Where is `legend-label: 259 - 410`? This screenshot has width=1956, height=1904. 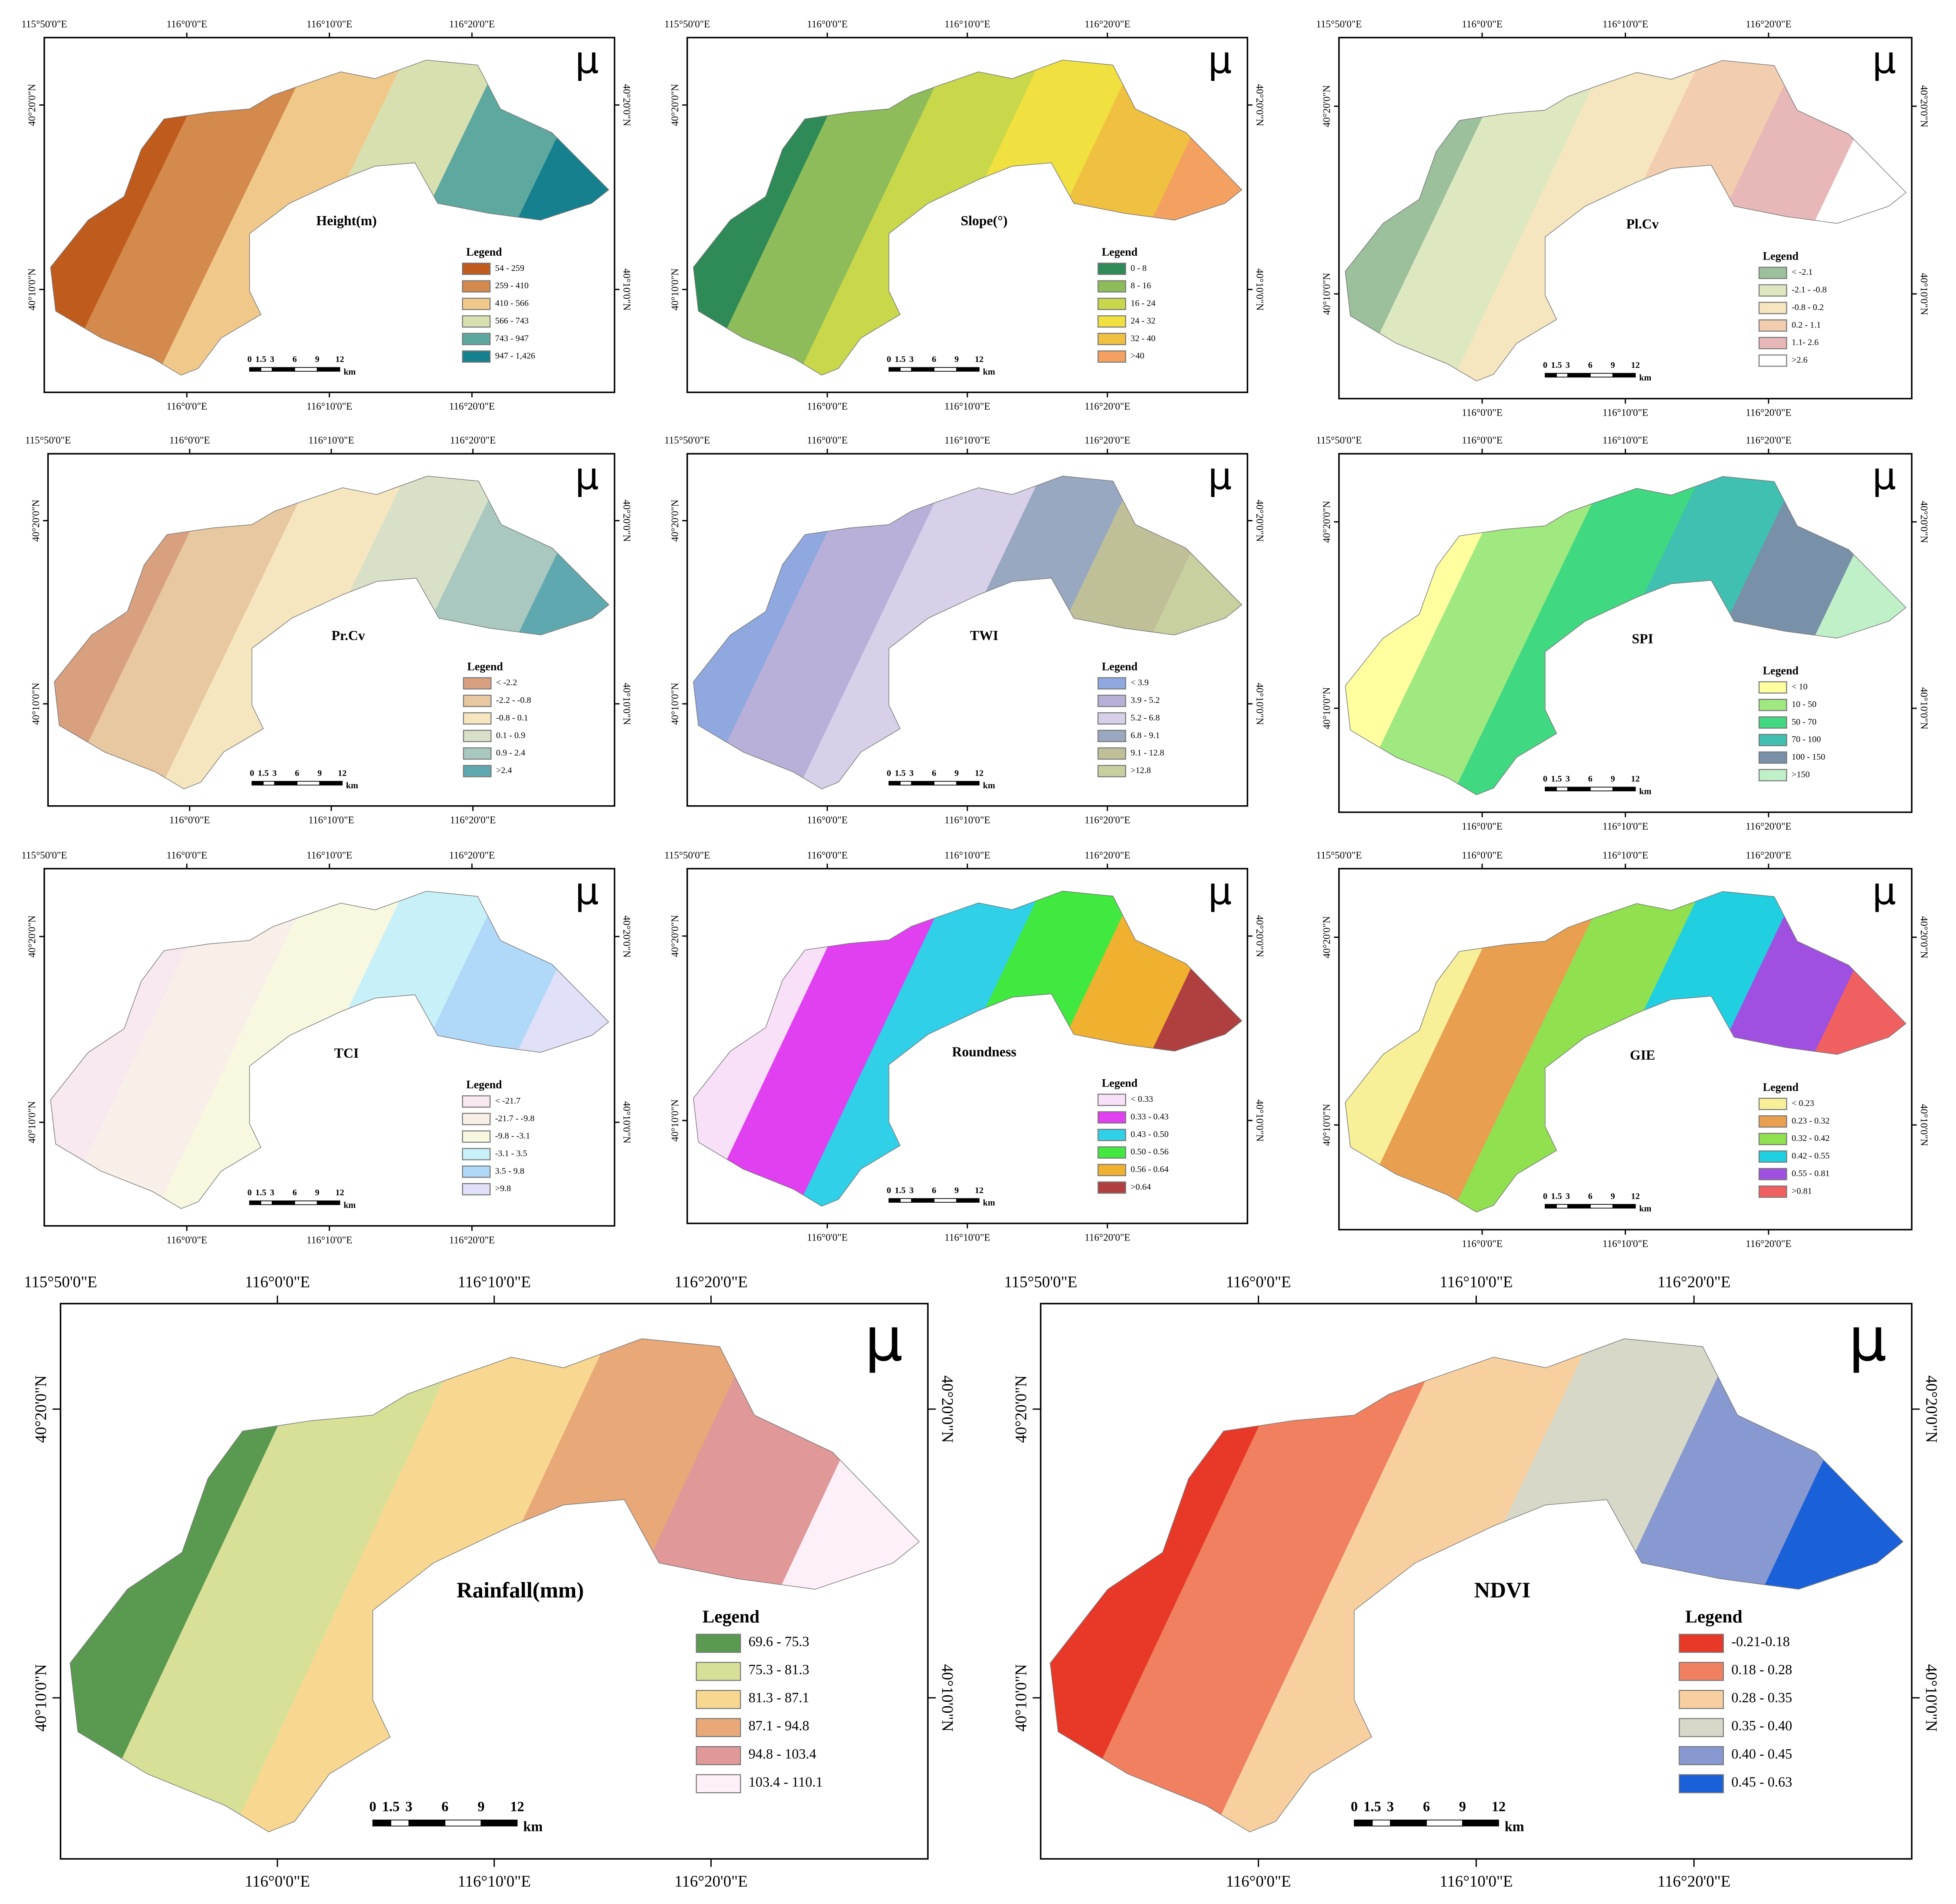
legend-label: 259 - 410 is located at coordinates (512, 285).